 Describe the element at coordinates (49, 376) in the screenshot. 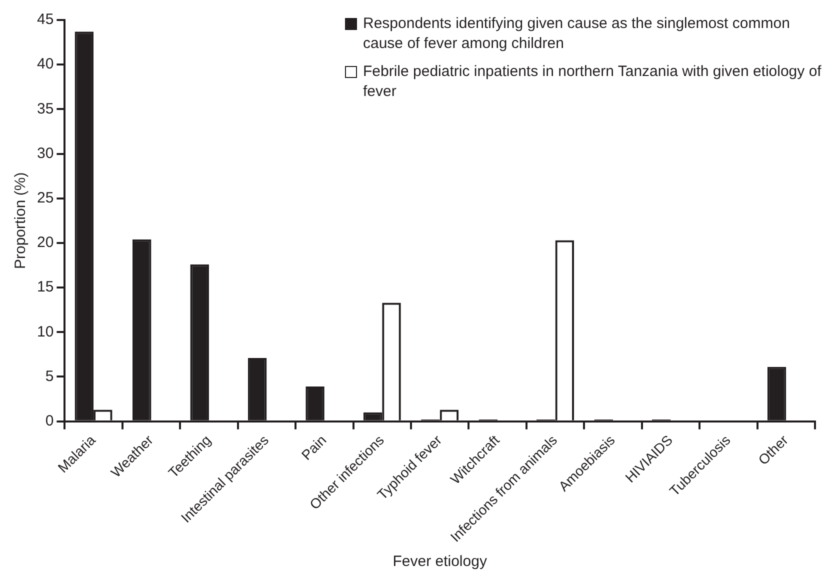

I see `y-tick-label: 5` at that location.